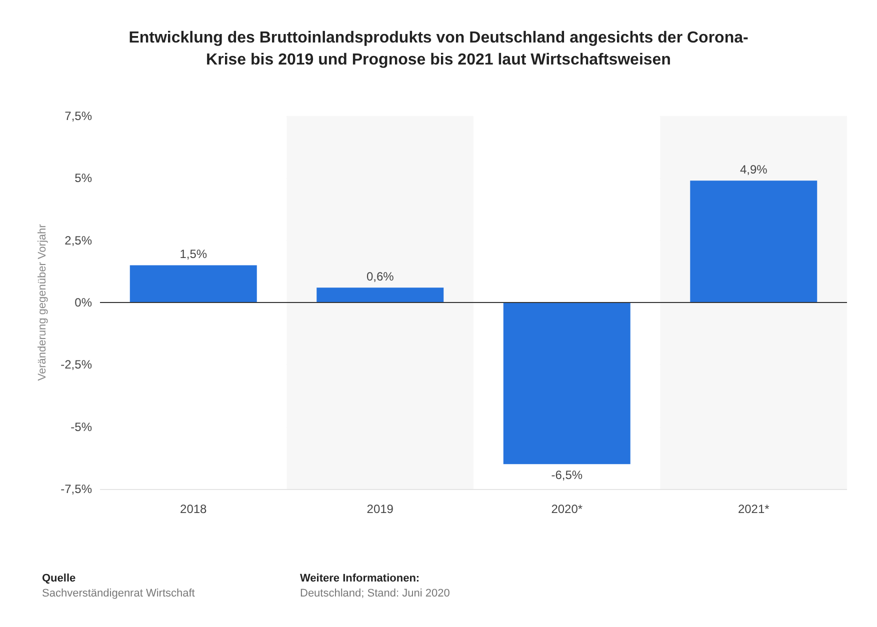 This screenshot has width=877, height=627. Describe the element at coordinates (83, 178) in the screenshot. I see `y-tick-label: 5%` at that location.